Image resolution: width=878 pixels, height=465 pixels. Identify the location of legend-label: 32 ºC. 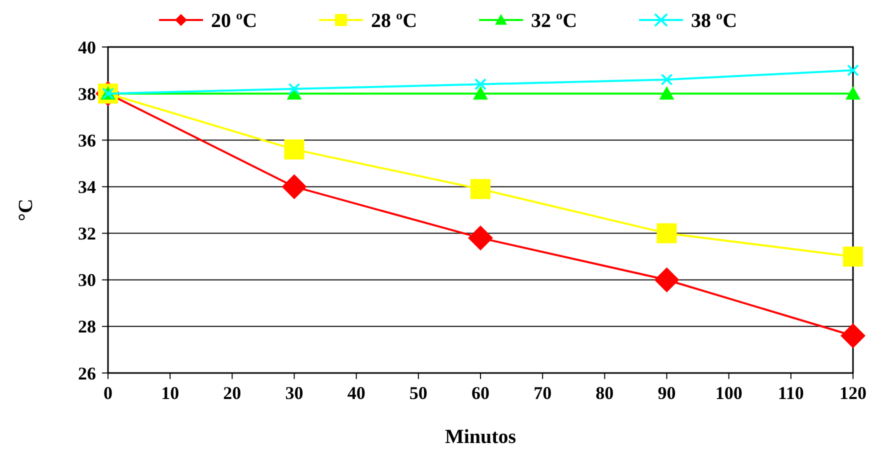
(554, 21).